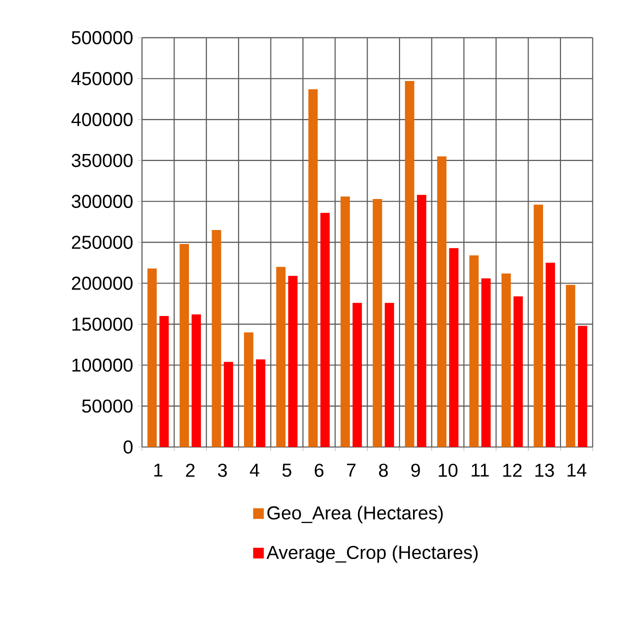 This screenshot has height=639, width=624. Describe the element at coordinates (222, 470) in the screenshot. I see `x-tick-label: 3` at that location.